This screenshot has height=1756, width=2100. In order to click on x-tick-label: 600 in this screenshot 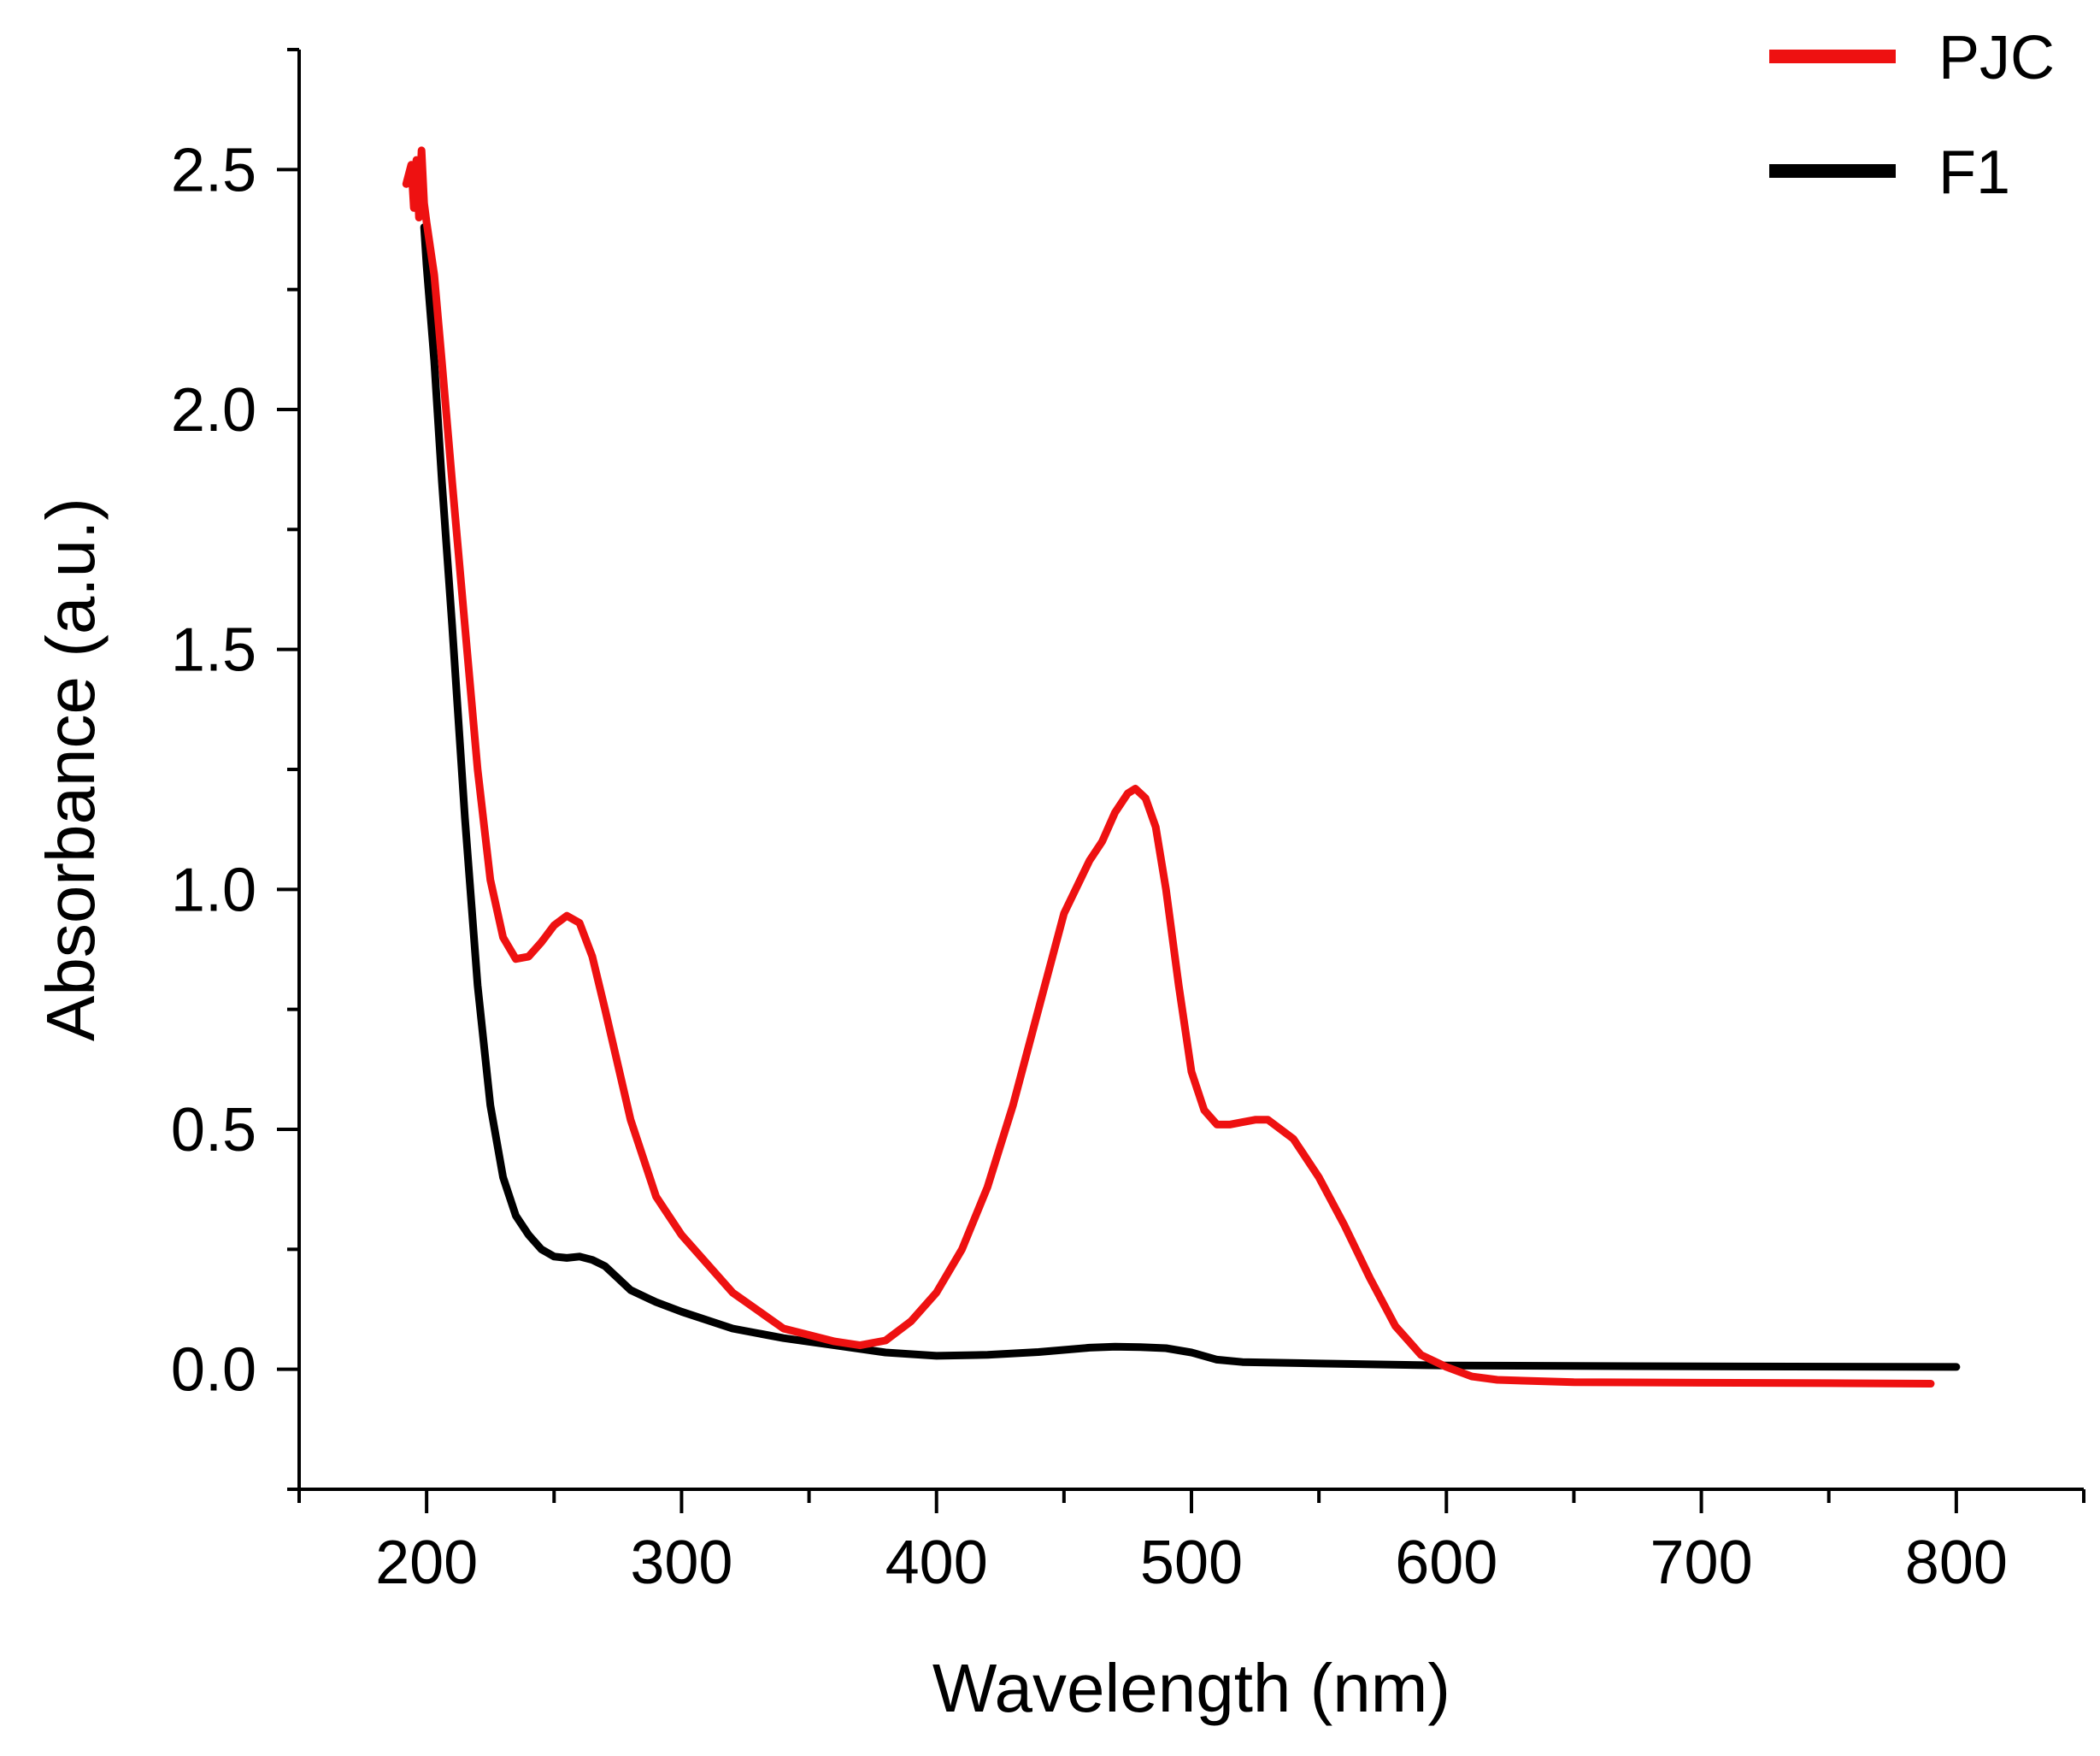, I will do `click(1446, 1563)`.